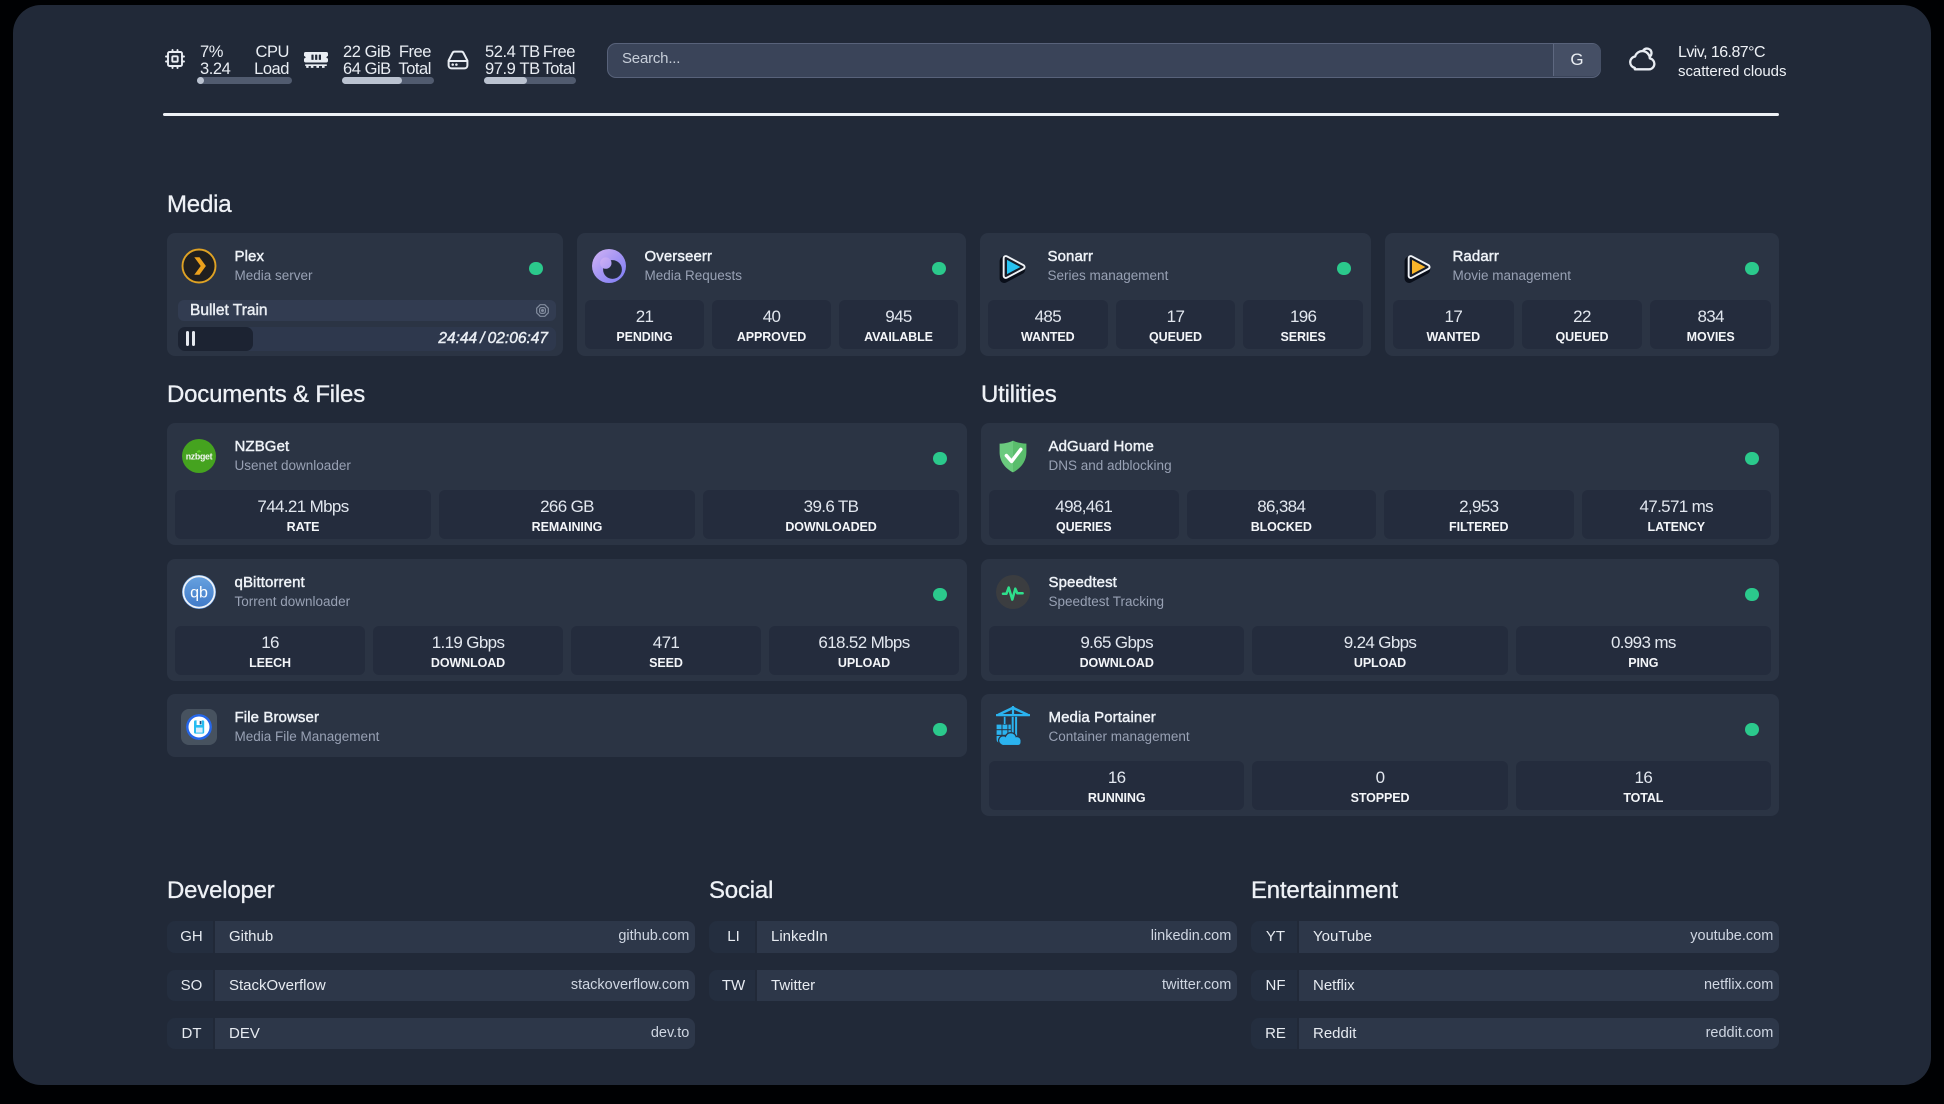 The height and width of the screenshot is (1104, 1944). I want to click on svg-text: nzbget, so click(199, 456).